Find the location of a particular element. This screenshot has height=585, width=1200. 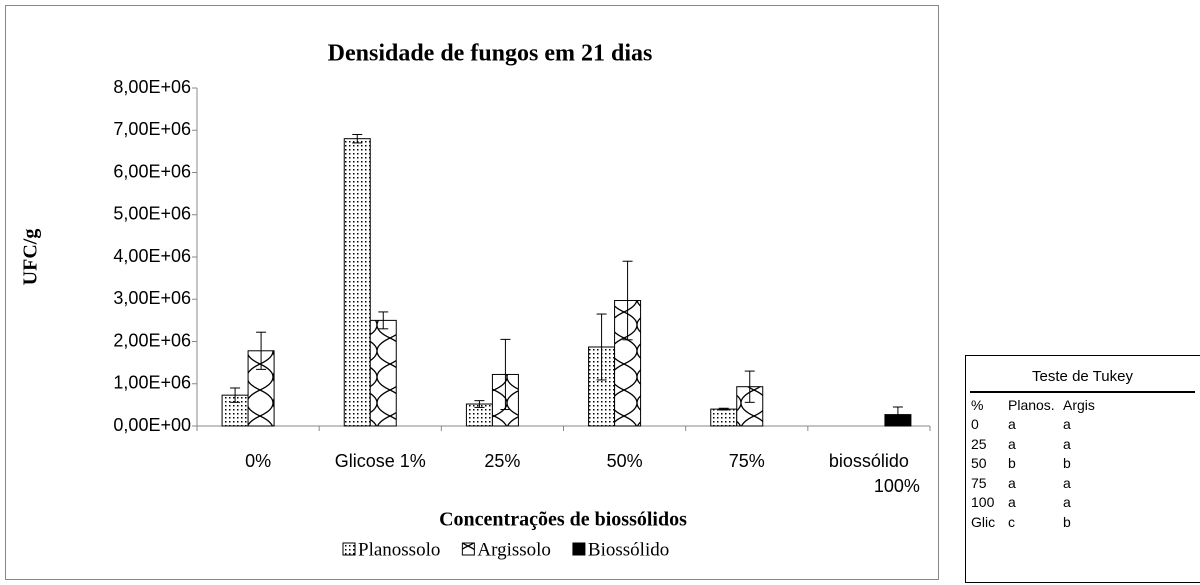

legend-label: Argissolo is located at coordinates (514, 549).